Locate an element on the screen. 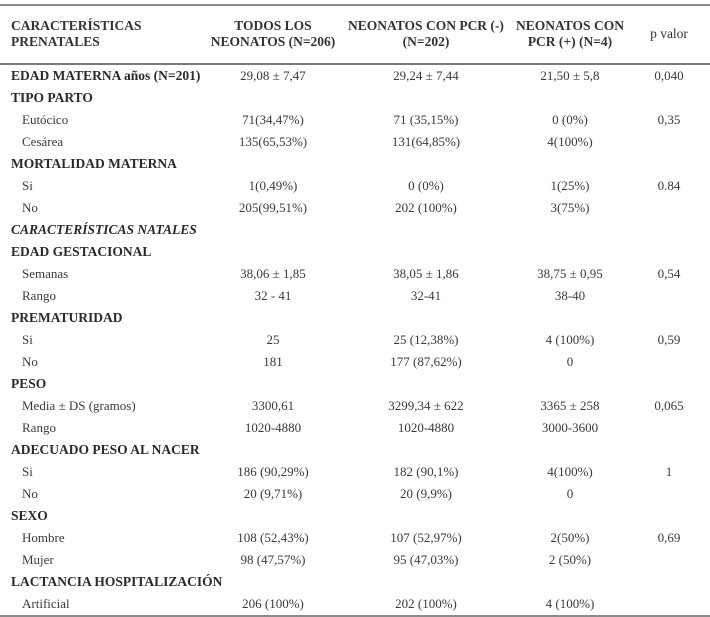  cell-pcr-negative: 182 (90,1%) is located at coordinates (426, 471).